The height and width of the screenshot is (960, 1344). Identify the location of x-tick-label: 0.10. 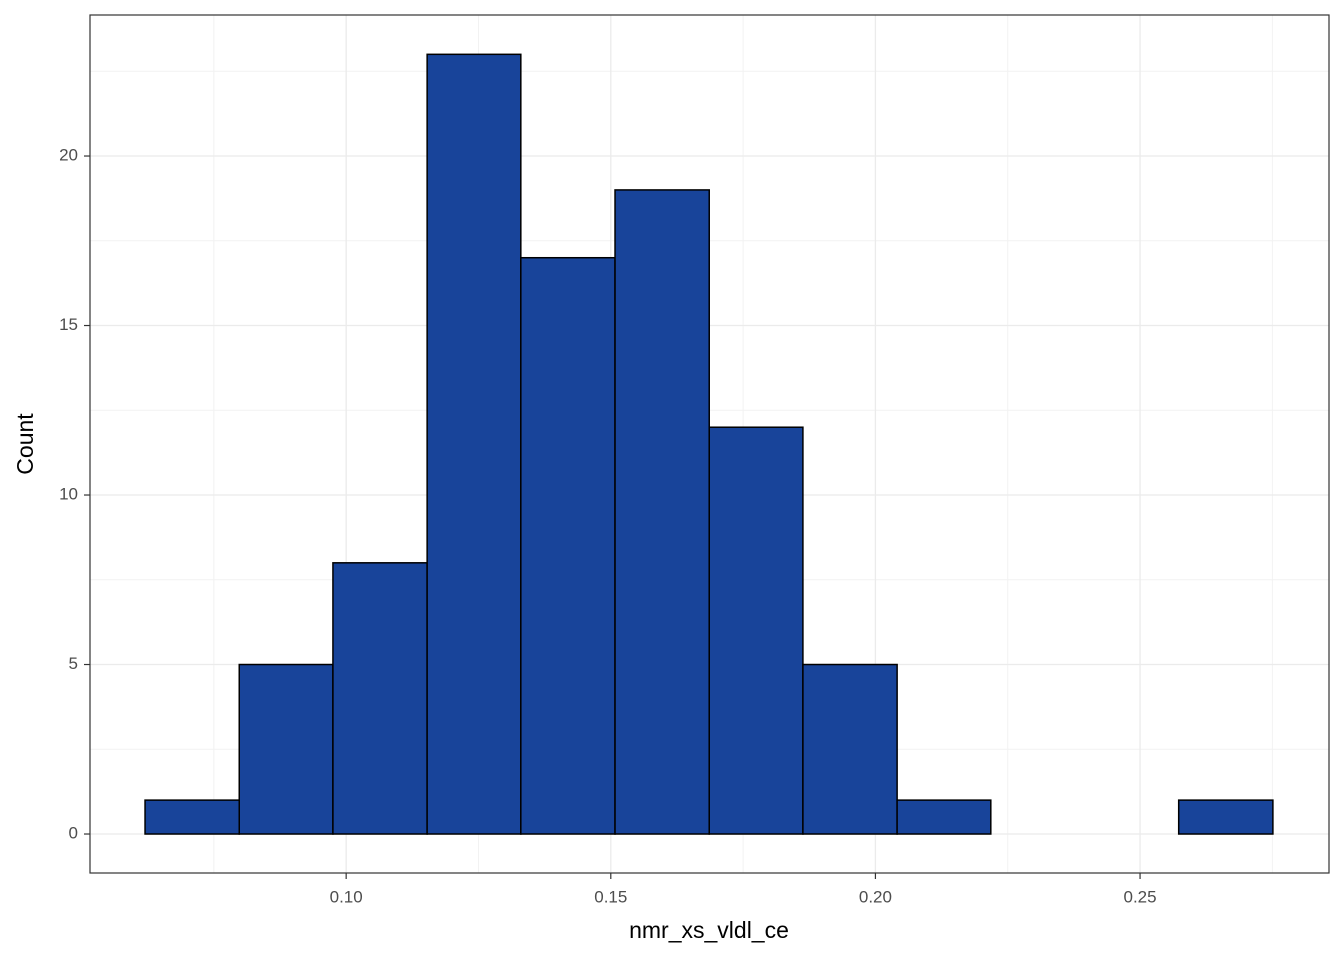
(346, 896).